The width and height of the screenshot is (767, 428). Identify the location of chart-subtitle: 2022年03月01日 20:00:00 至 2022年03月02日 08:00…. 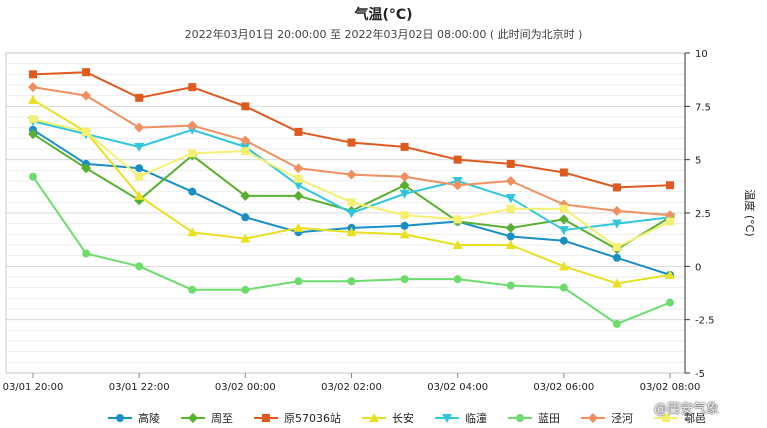
(383, 34).